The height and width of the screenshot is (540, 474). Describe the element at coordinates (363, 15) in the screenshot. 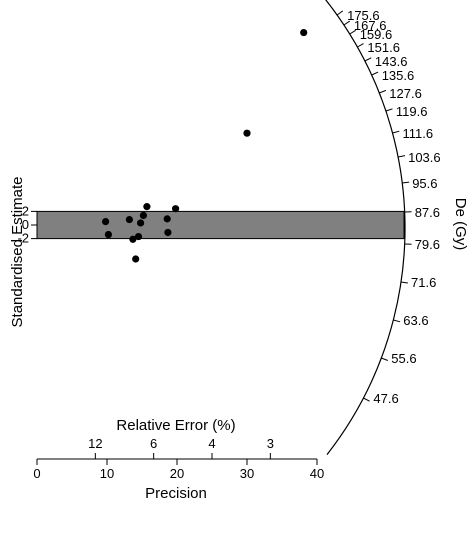

I see `radial-tick-label: 175.6` at that location.